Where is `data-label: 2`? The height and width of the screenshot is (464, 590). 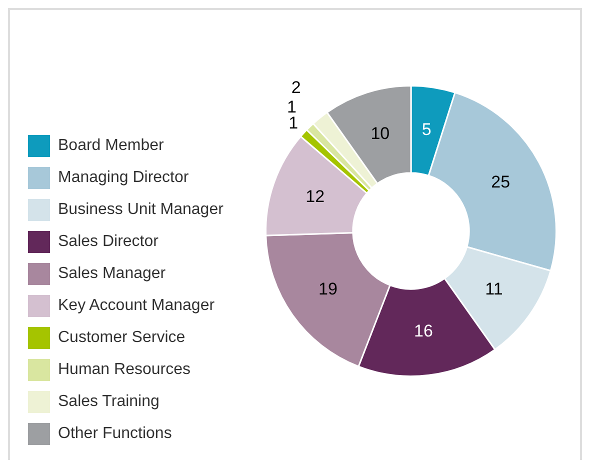
data-label: 2 is located at coordinates (296, 87).